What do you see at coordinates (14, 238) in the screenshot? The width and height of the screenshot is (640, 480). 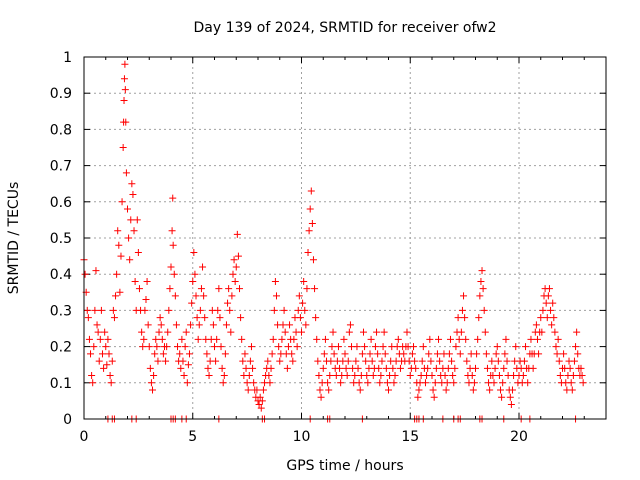 I see `y-axis-label: SRMTID / TECUs` at bounding box center [14, 238].